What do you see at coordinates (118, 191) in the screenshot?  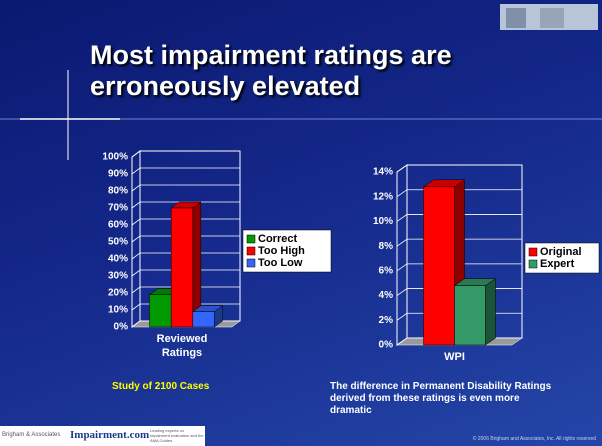 I see `y-tick-label: 80%` at bounding box center [118, 191].